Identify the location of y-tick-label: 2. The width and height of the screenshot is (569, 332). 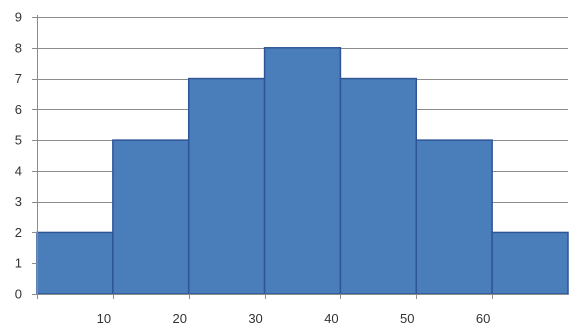
(18, 232).